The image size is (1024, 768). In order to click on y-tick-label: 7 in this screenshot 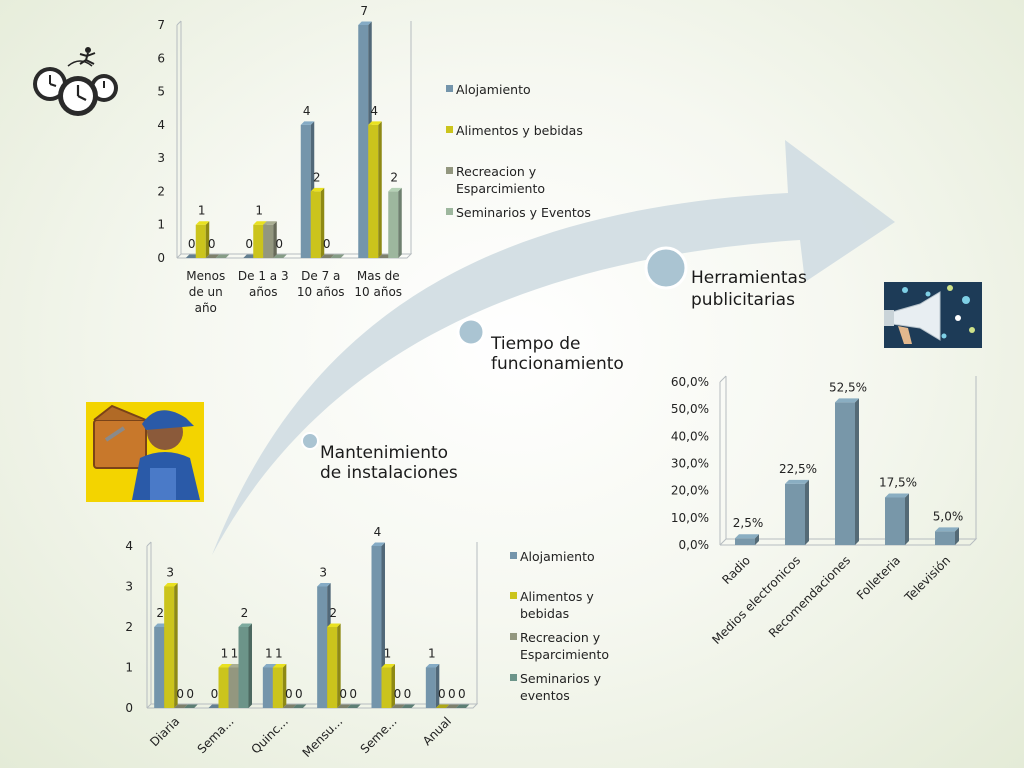, I will do `click(161, 25)`.